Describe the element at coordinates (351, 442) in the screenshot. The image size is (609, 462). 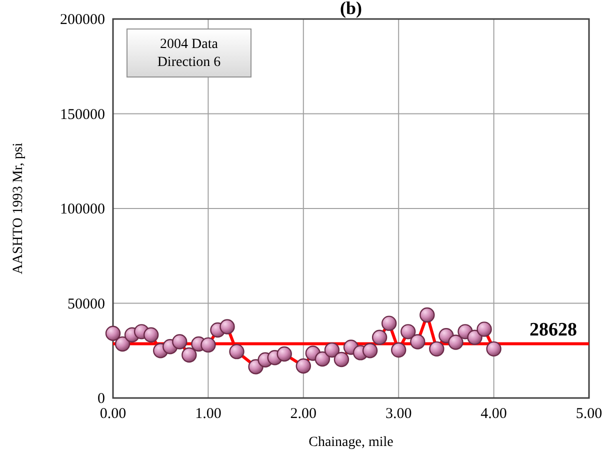
I see `x-axis-title: Chainage, mile` at that location.